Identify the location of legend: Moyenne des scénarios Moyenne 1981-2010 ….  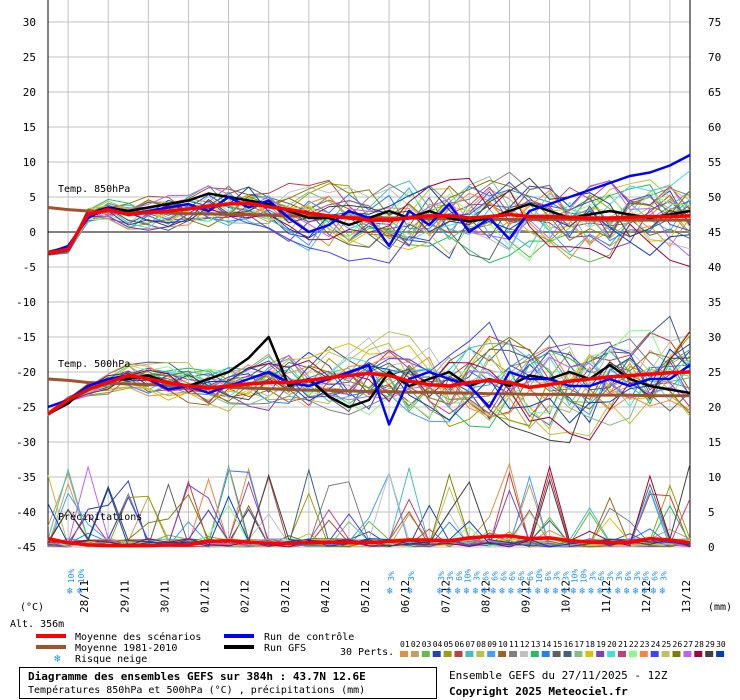
(381, 648).